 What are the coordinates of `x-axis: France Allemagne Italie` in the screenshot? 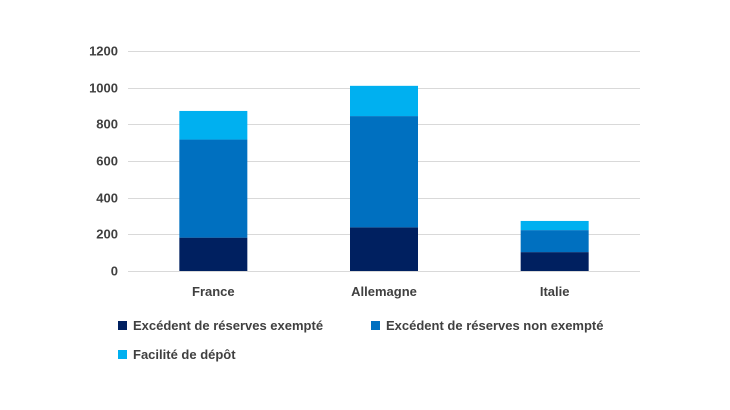 It's located at (380, 291).